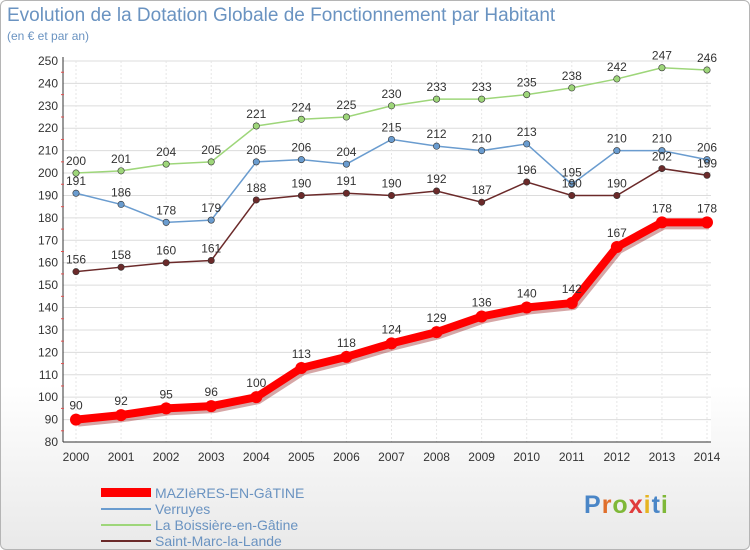 This screenshot has width=750, height=550. Describe the element at coordinates (346, 152) in the screenshot. I see `data-label: 204` at that location.